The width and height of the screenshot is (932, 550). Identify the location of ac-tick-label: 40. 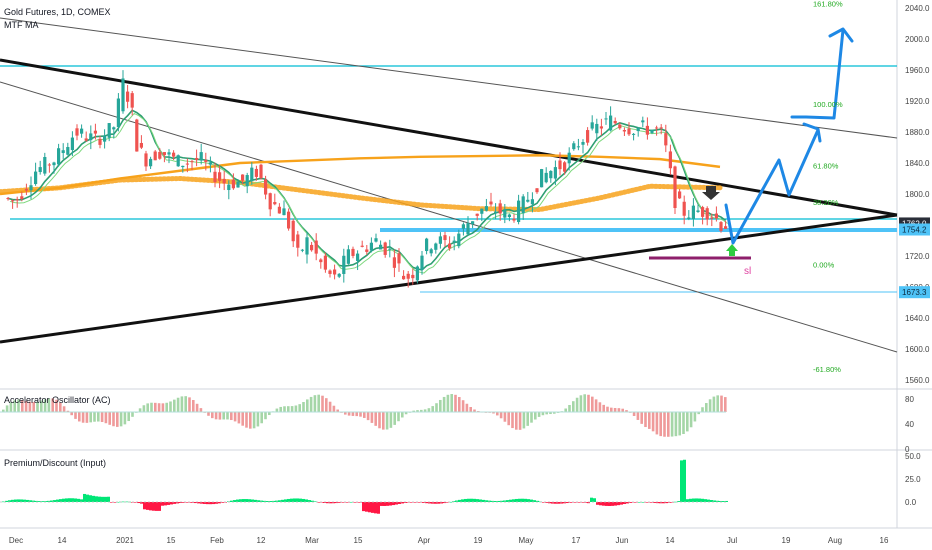
(909, 424).